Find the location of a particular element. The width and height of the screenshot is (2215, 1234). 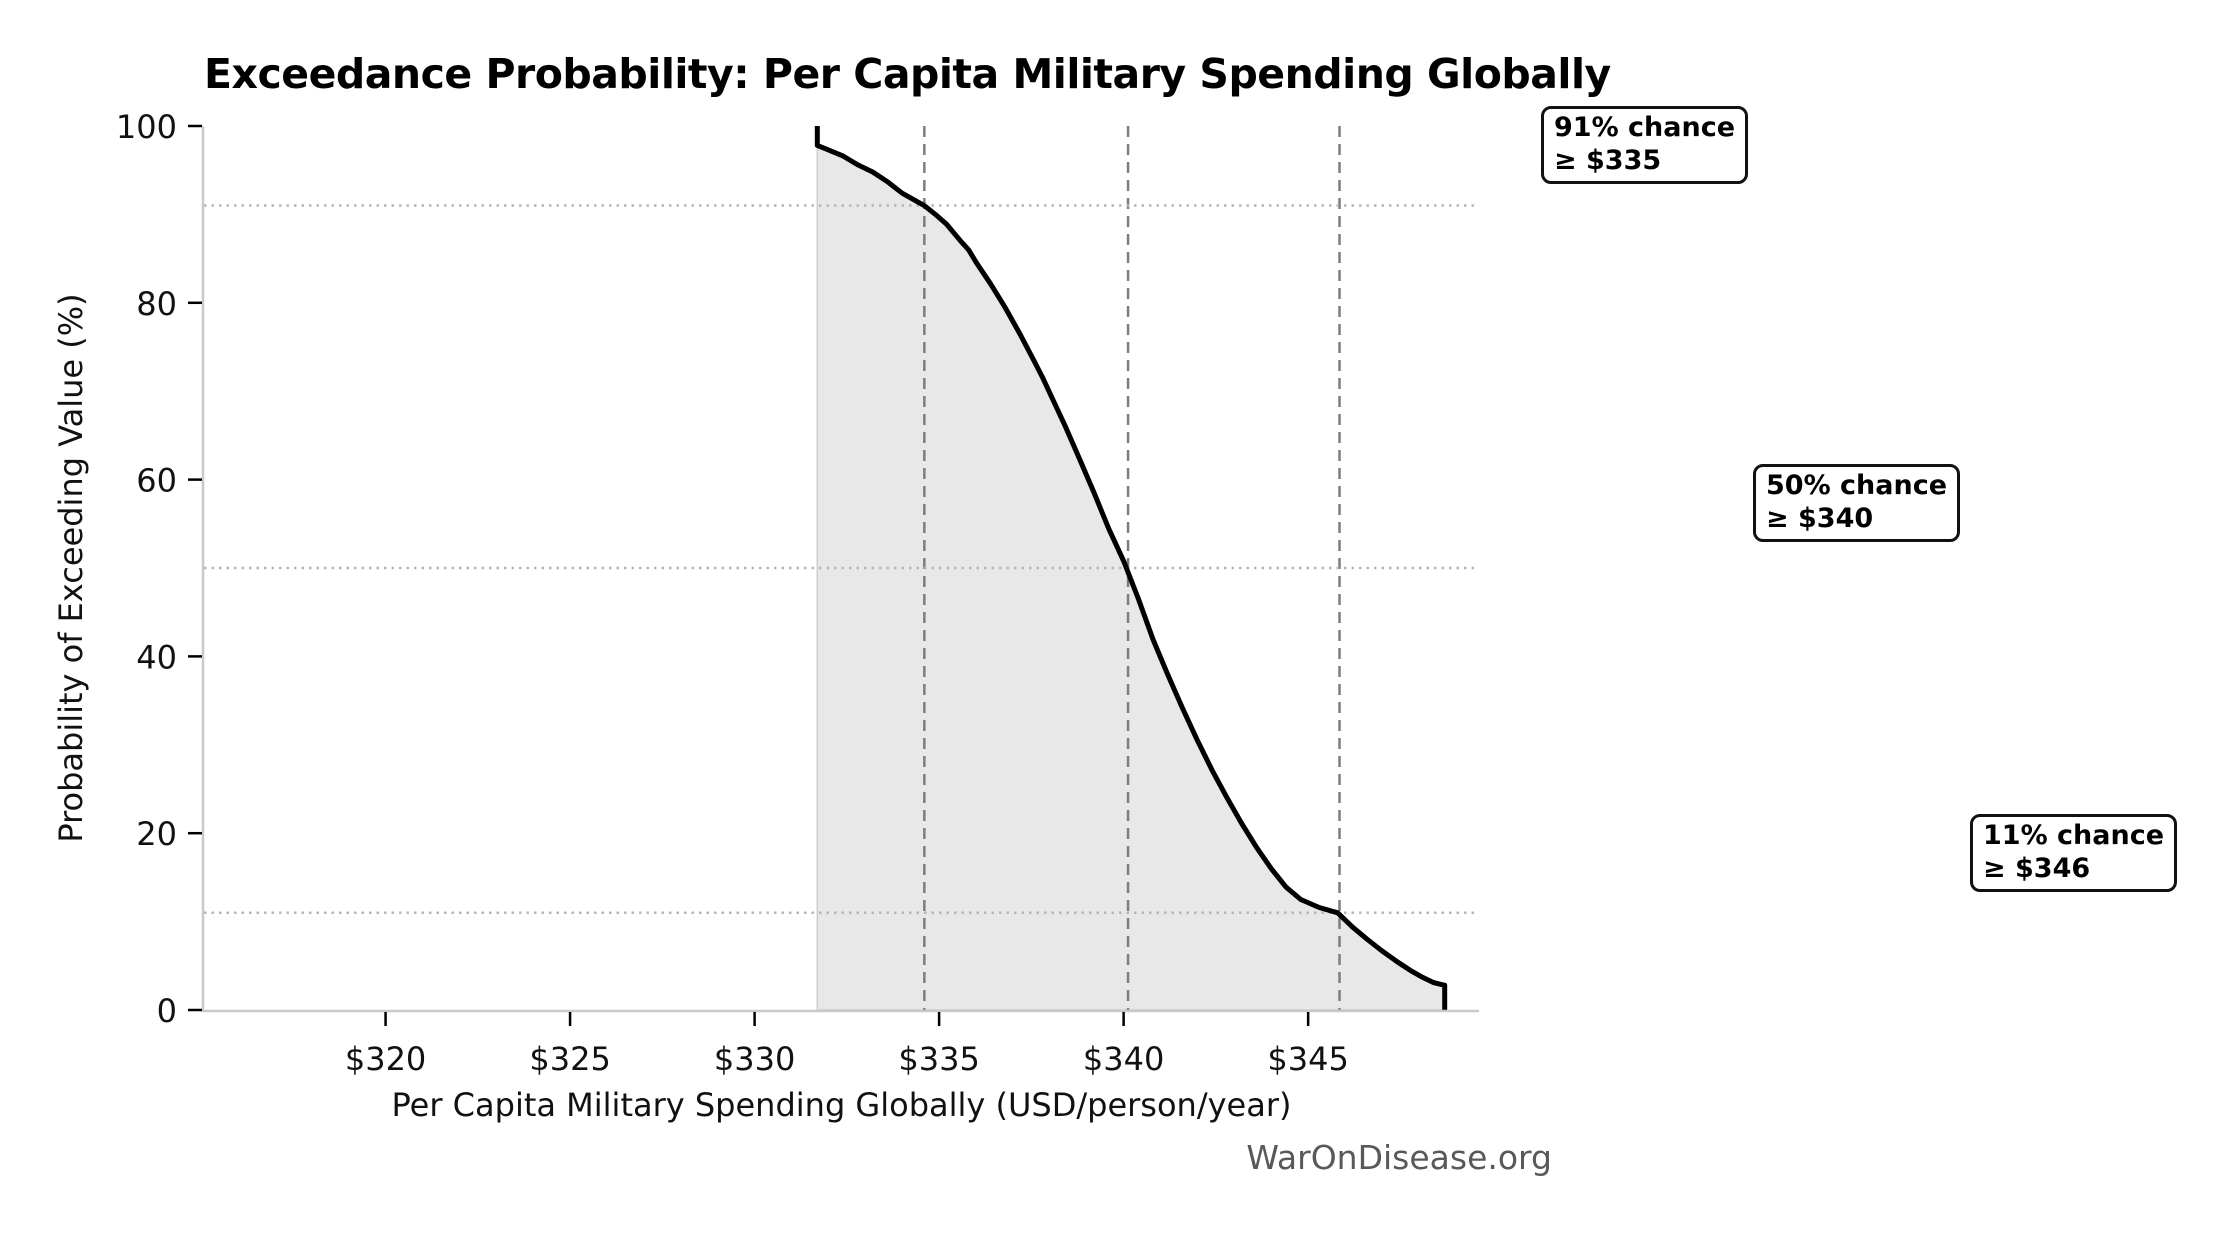

x-tick-label-5: $345 is located at coordinates (1307, 1059).